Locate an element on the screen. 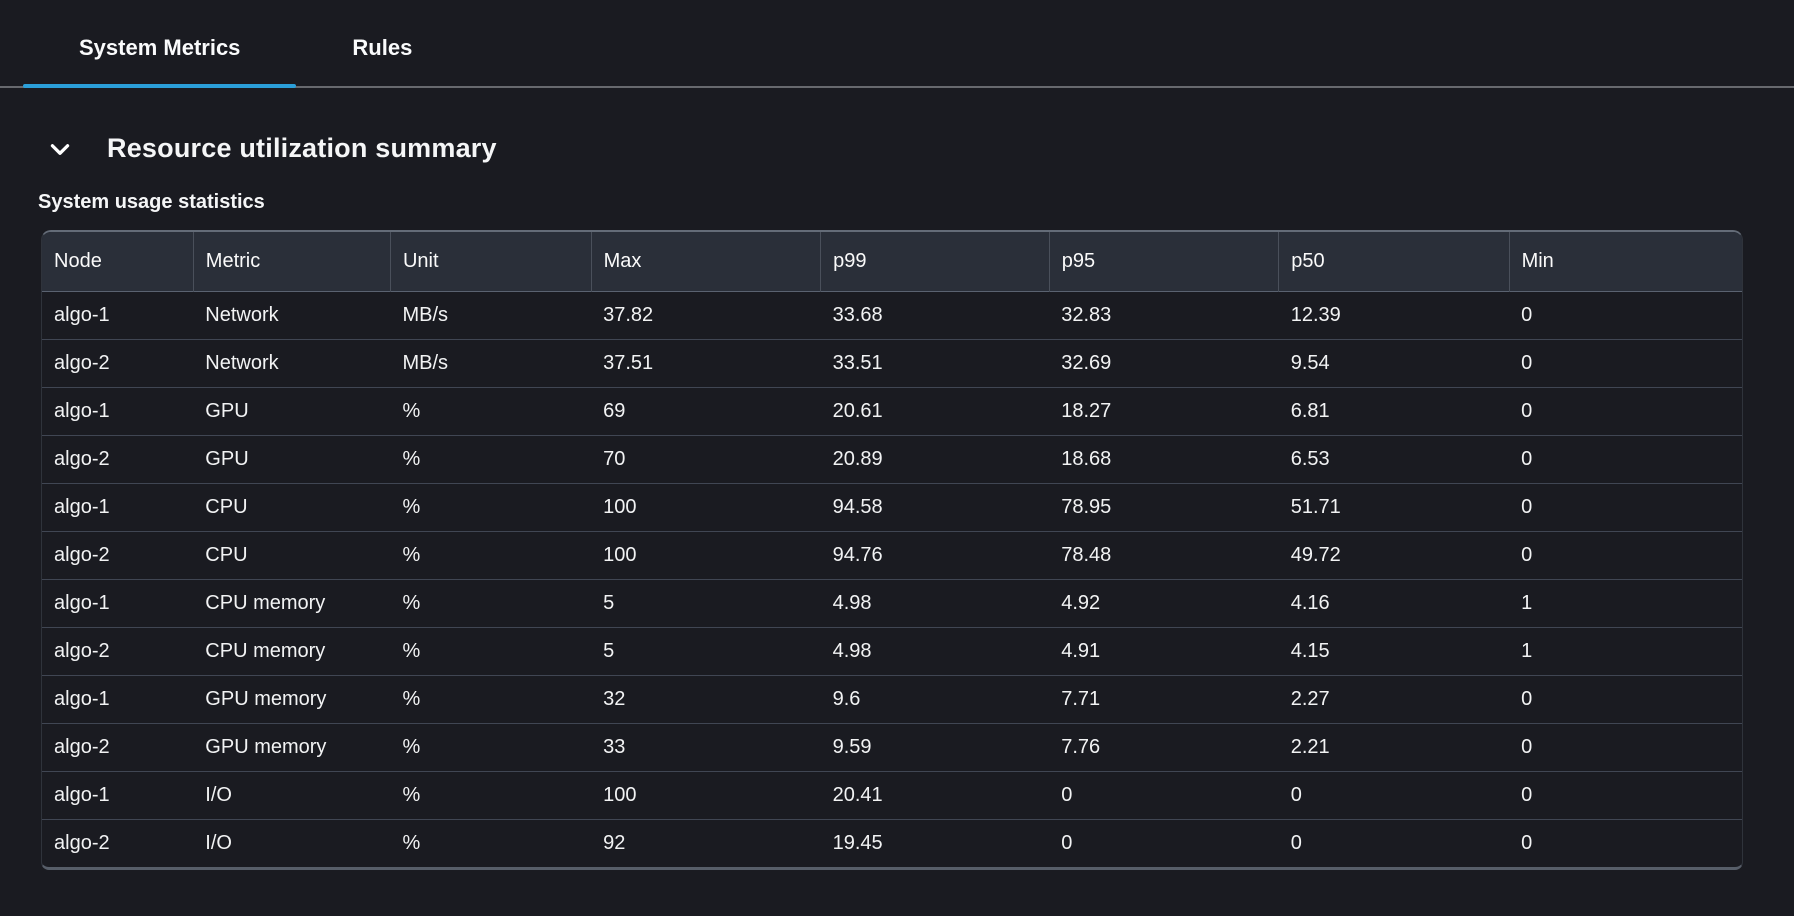 This screenshot has width=1794, height=916. cell-p50: 0 is located at coordinates (1394, 794).